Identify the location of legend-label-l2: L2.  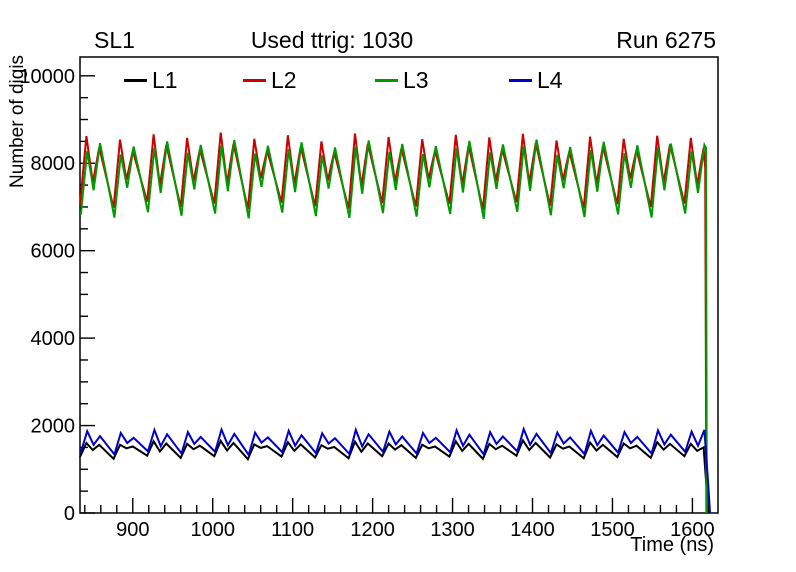
(284, 79).